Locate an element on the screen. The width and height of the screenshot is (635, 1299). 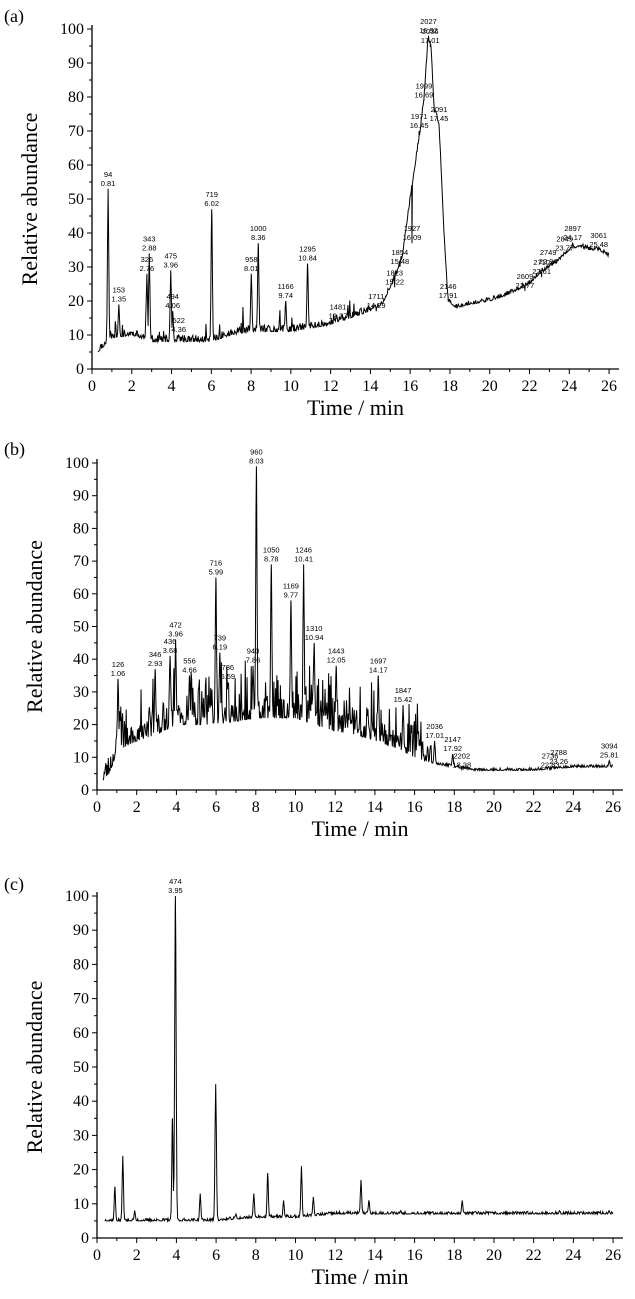
peak-scan: 1697 is located at coordinates (378, 661).